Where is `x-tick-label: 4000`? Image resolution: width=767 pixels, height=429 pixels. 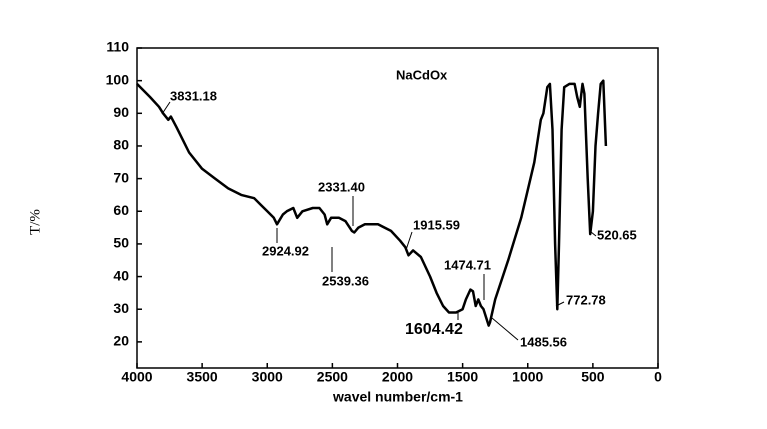
x-tick-label: 4000 is located at coordinates (136, 377).